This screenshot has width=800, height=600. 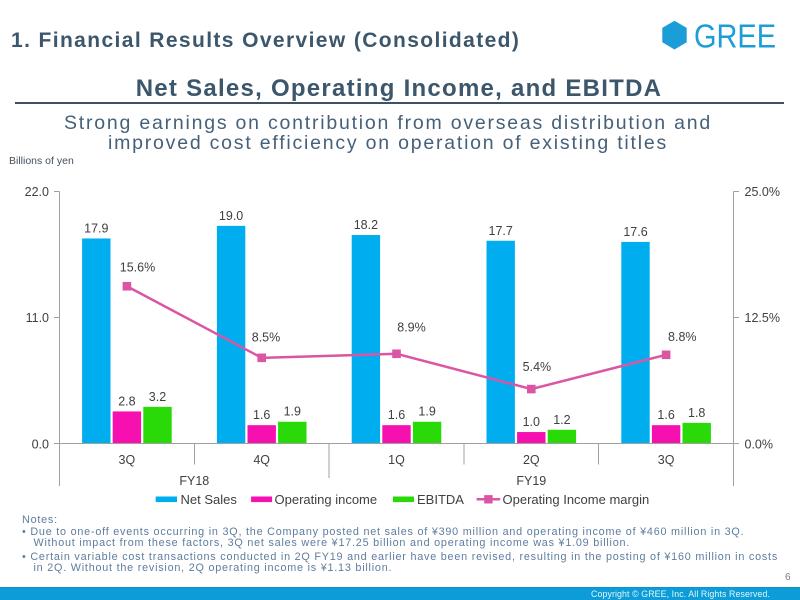 What do you see at coordinates (762, 318) in the screenshot?
I see `svg-text: 12.5%` at bounding box center [762, 318].